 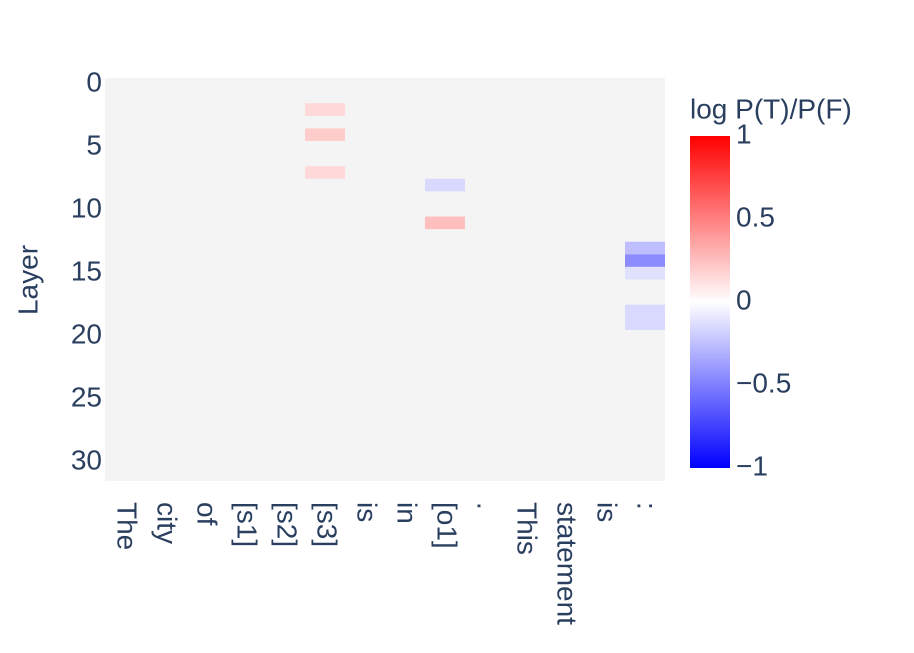 What do you see at coordinates (86, 397) in the screenshot?
I see `y-tick-label: 25` at bounding box center [86, 397].